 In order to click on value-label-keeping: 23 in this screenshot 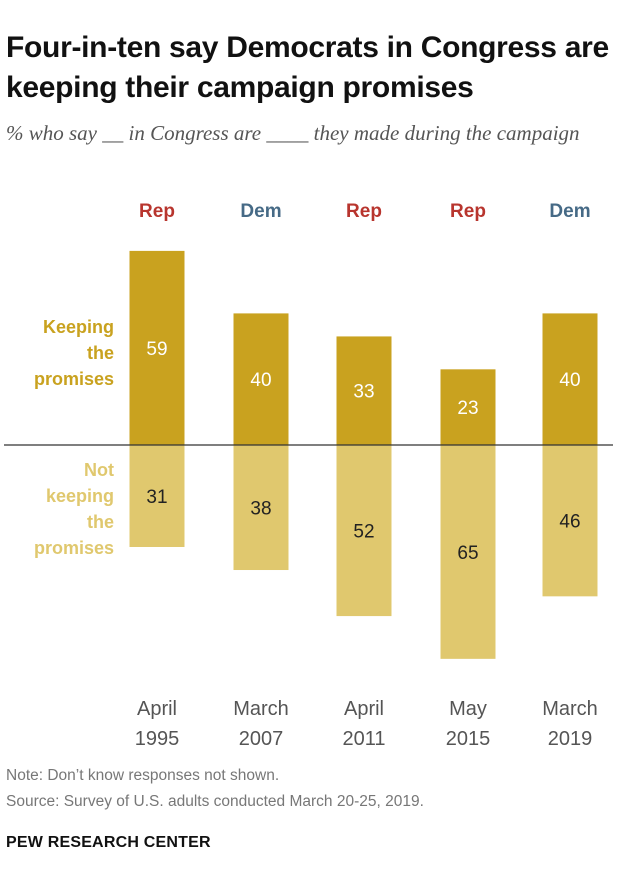, I will do `click(467, 408)`.